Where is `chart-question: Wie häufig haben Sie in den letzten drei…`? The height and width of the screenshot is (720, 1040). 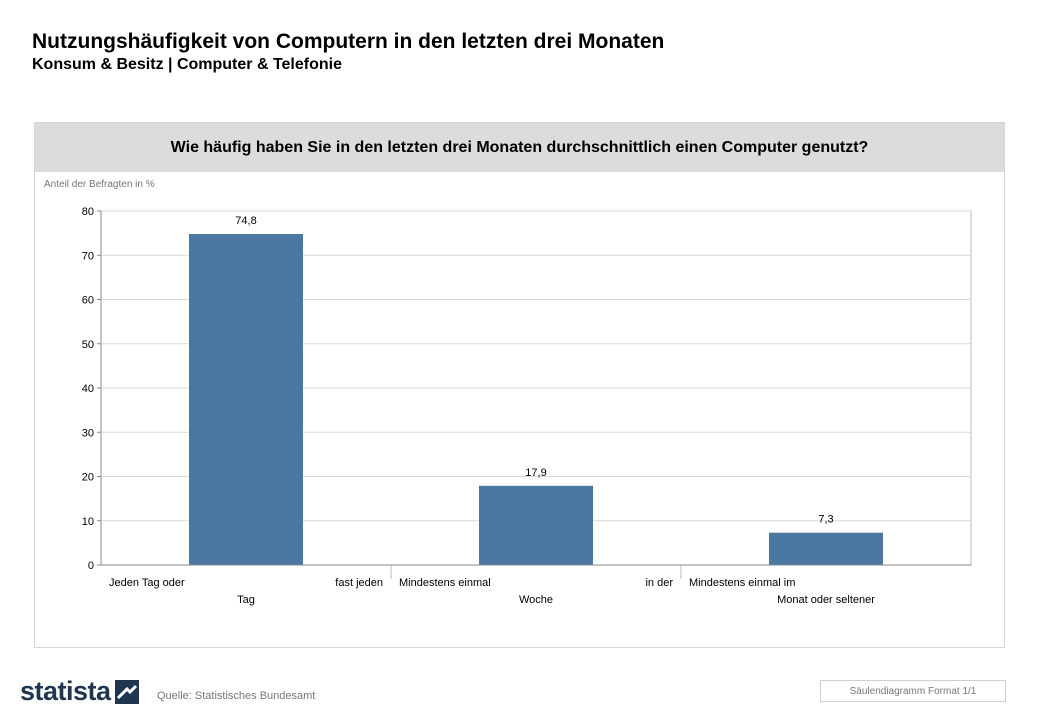
chart-question: Wie häufig haben Sie in den letzten drei… is located at coordinates (519, 147).